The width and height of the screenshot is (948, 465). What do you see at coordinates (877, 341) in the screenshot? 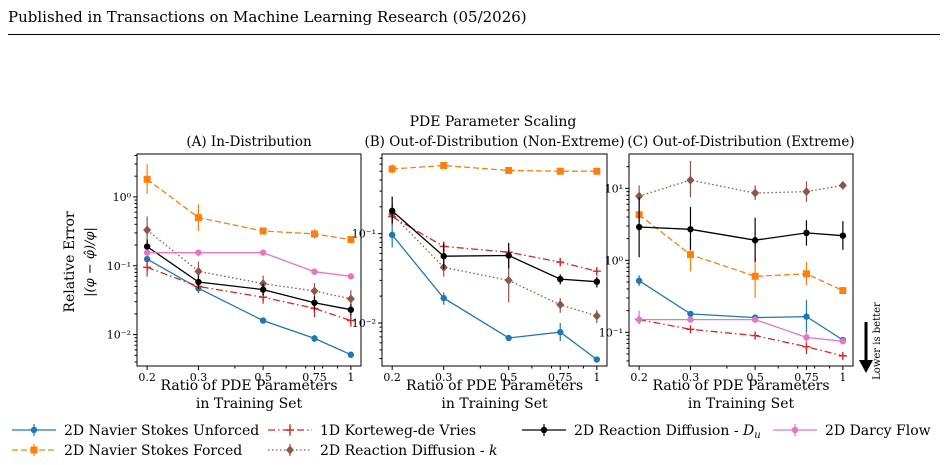
I see `annotation-label: Lower is better` at bounding box center [877, 341].